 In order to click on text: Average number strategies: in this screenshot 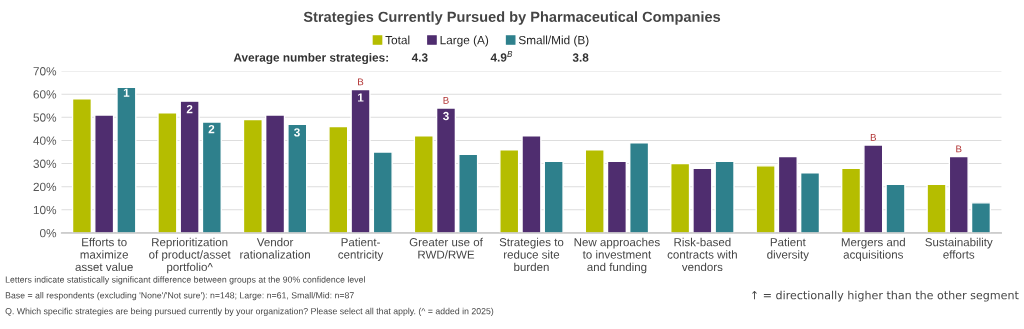, I will do `click(310, 59)`.